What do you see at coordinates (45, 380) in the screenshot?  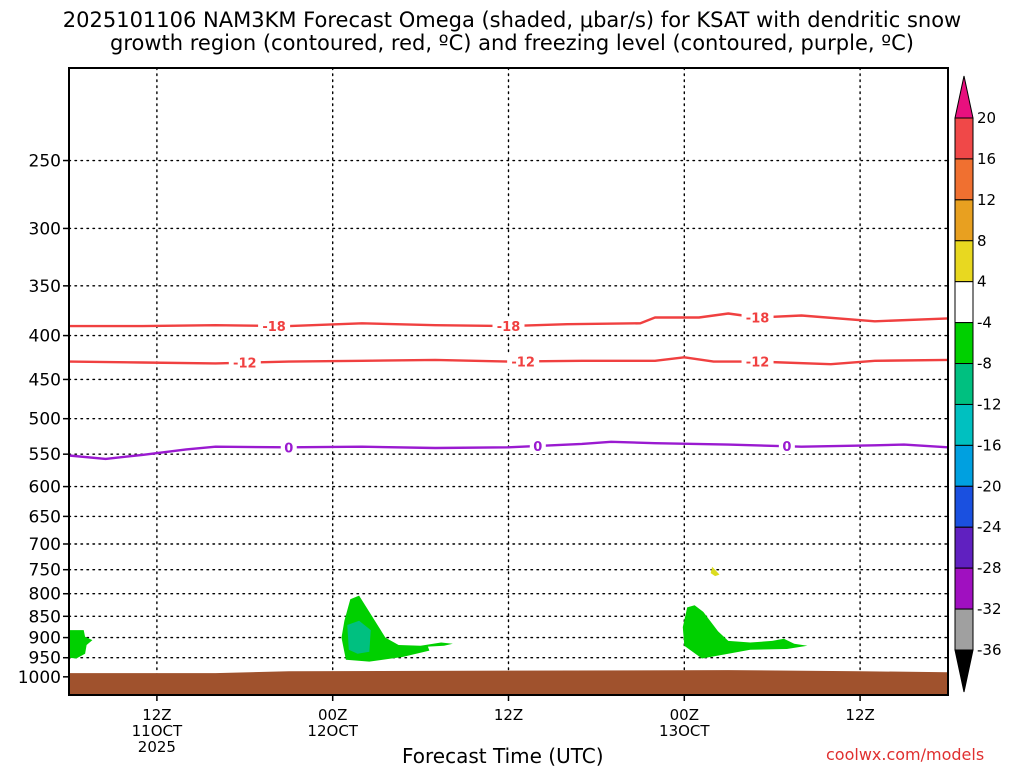 I see `y-tick-label-450: 450` at bounding box center [45, 380].